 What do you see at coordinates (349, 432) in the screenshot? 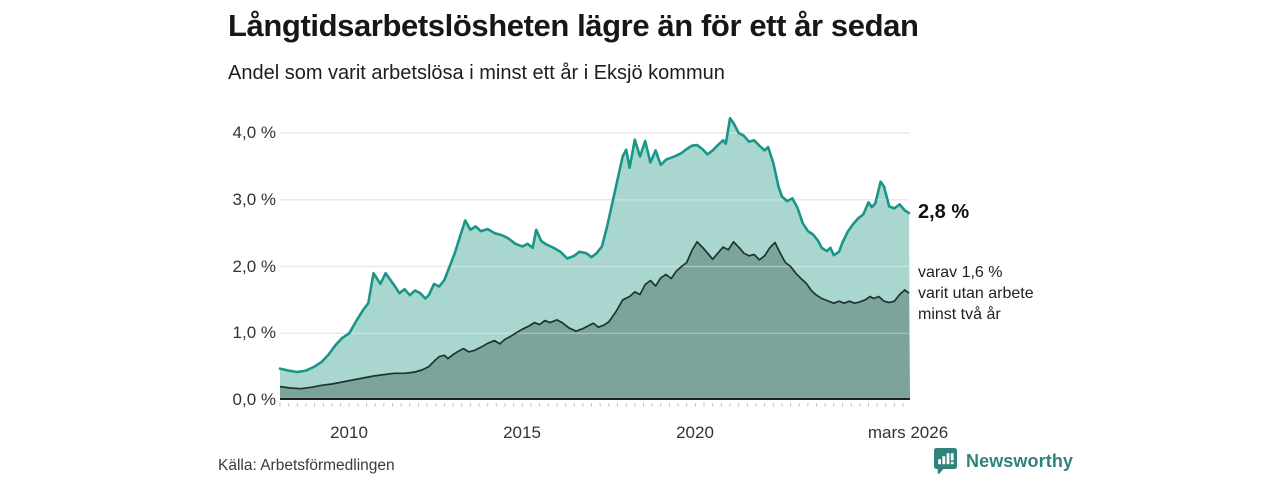
I see `x-axis-tick-label: 2010` at bounding box center [349, 432].